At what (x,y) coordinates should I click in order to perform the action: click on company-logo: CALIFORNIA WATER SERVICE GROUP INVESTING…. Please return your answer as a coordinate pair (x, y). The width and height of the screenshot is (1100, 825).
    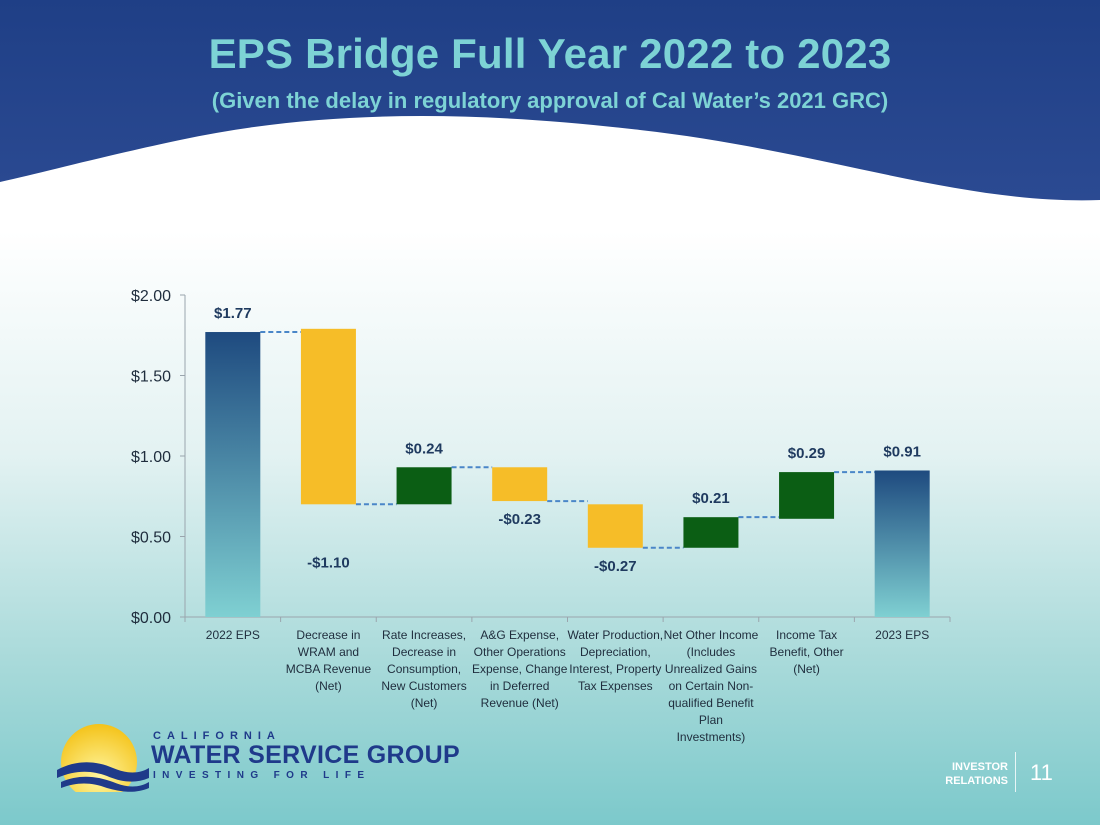
    Looking at the image, I should click on (257, 757).